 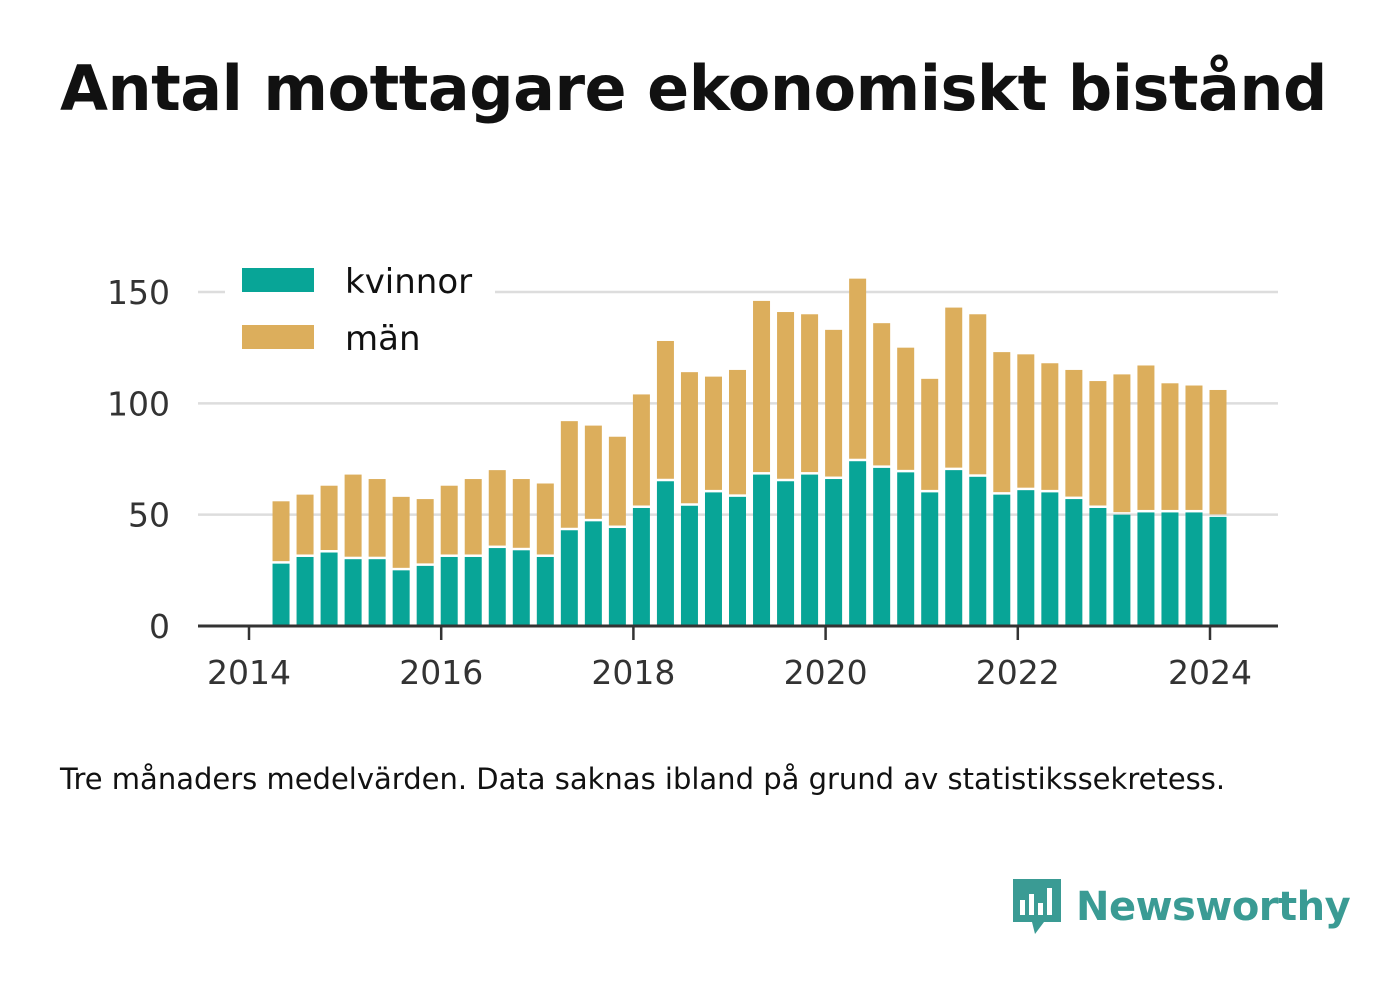 What do you see at coordinates (693, 88) in the screenshot?
I see `chart-title: Antal mottagare ekonomiskt bistånd` at bounding box center [693, 88].